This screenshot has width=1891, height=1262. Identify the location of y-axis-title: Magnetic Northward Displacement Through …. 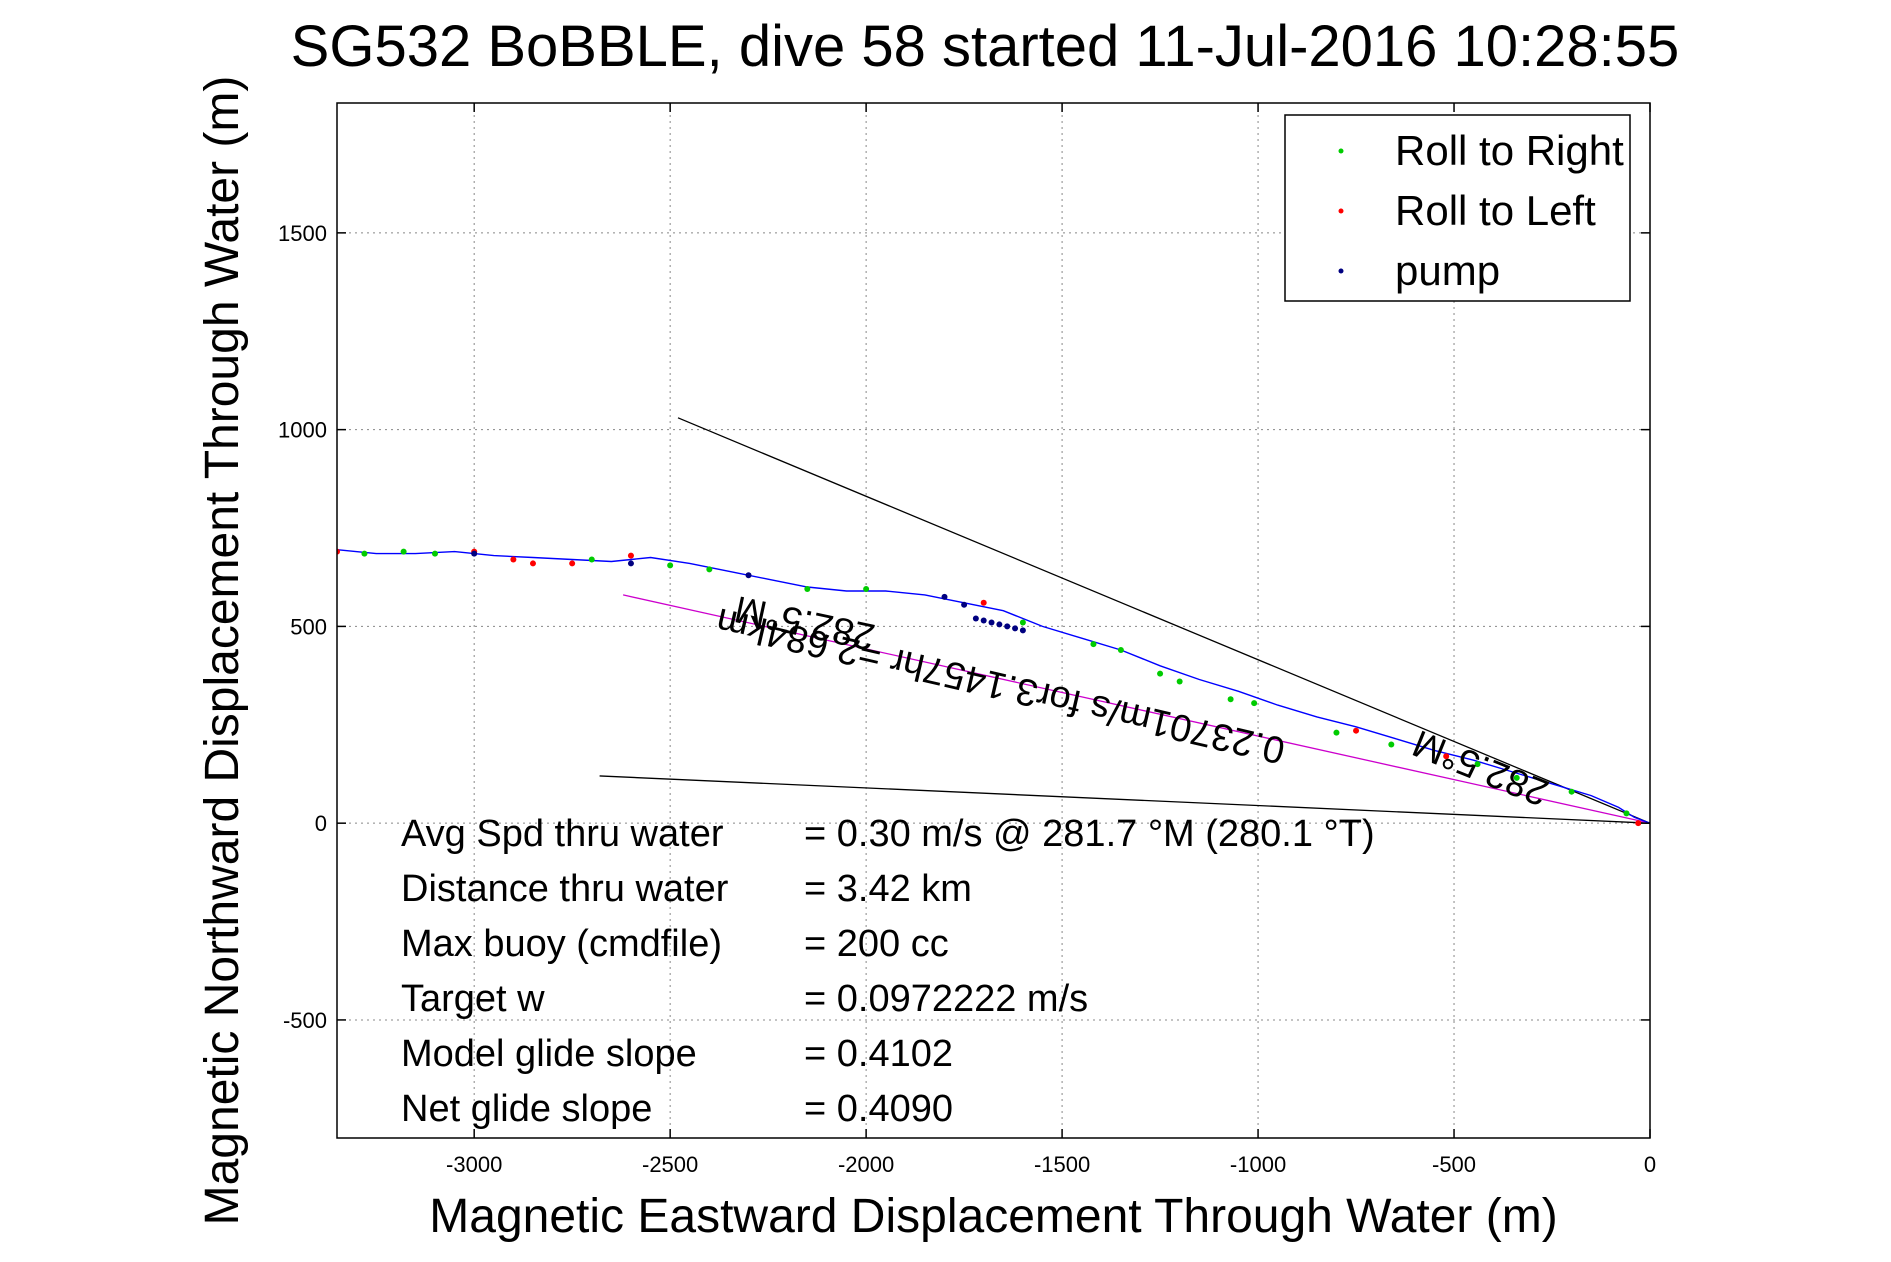
(222, 651).